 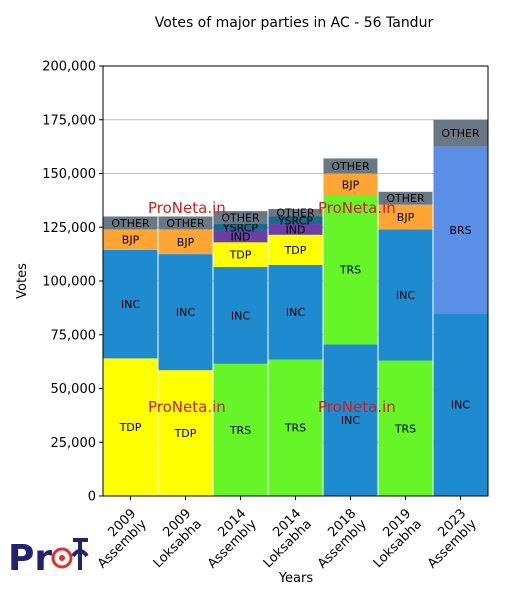 I want to click on bar-stack: TRS INC BJP OTHER, so click(x=405, y=343).